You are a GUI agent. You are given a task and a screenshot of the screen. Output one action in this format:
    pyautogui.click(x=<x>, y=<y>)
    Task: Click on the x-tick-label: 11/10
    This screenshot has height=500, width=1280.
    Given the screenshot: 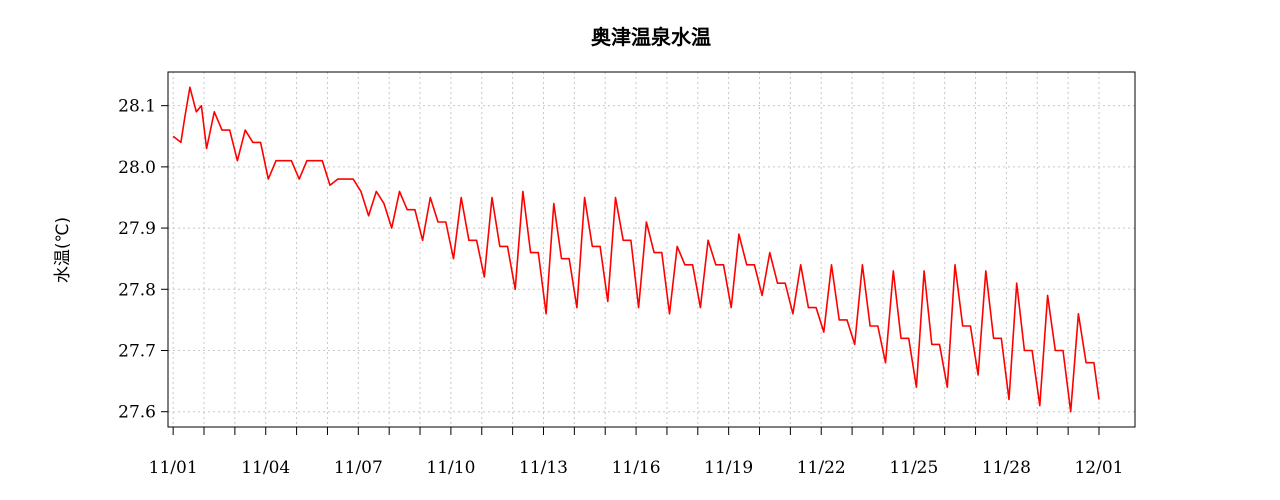 What is the action you would take?
    pyautogui.click(x=450, y=468)
    